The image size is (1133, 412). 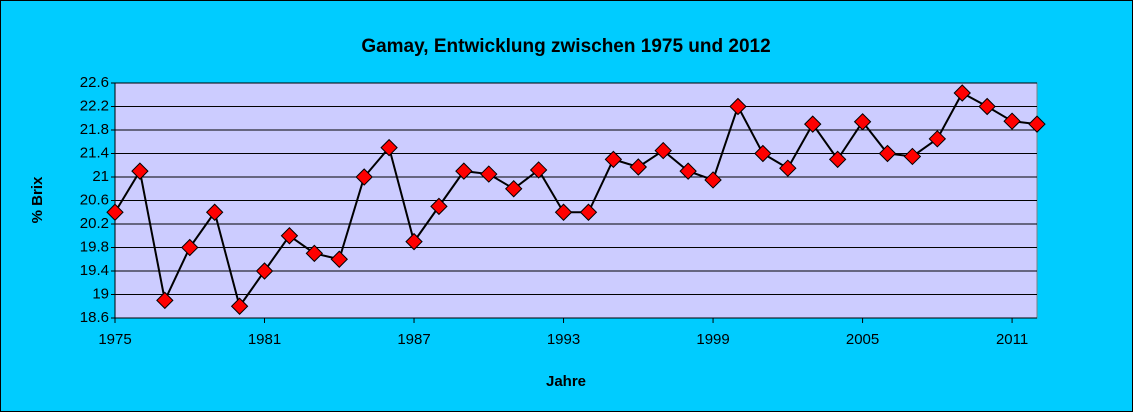 What do you see at coordinates (94, 270) in the screenshot?
I see `y-tick-label: 19.4` at bounding box center [94, 270].